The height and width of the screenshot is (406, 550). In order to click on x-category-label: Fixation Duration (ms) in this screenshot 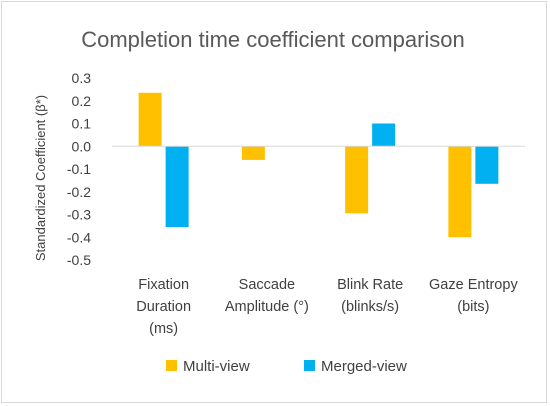, I will do `click(163, 307)`.